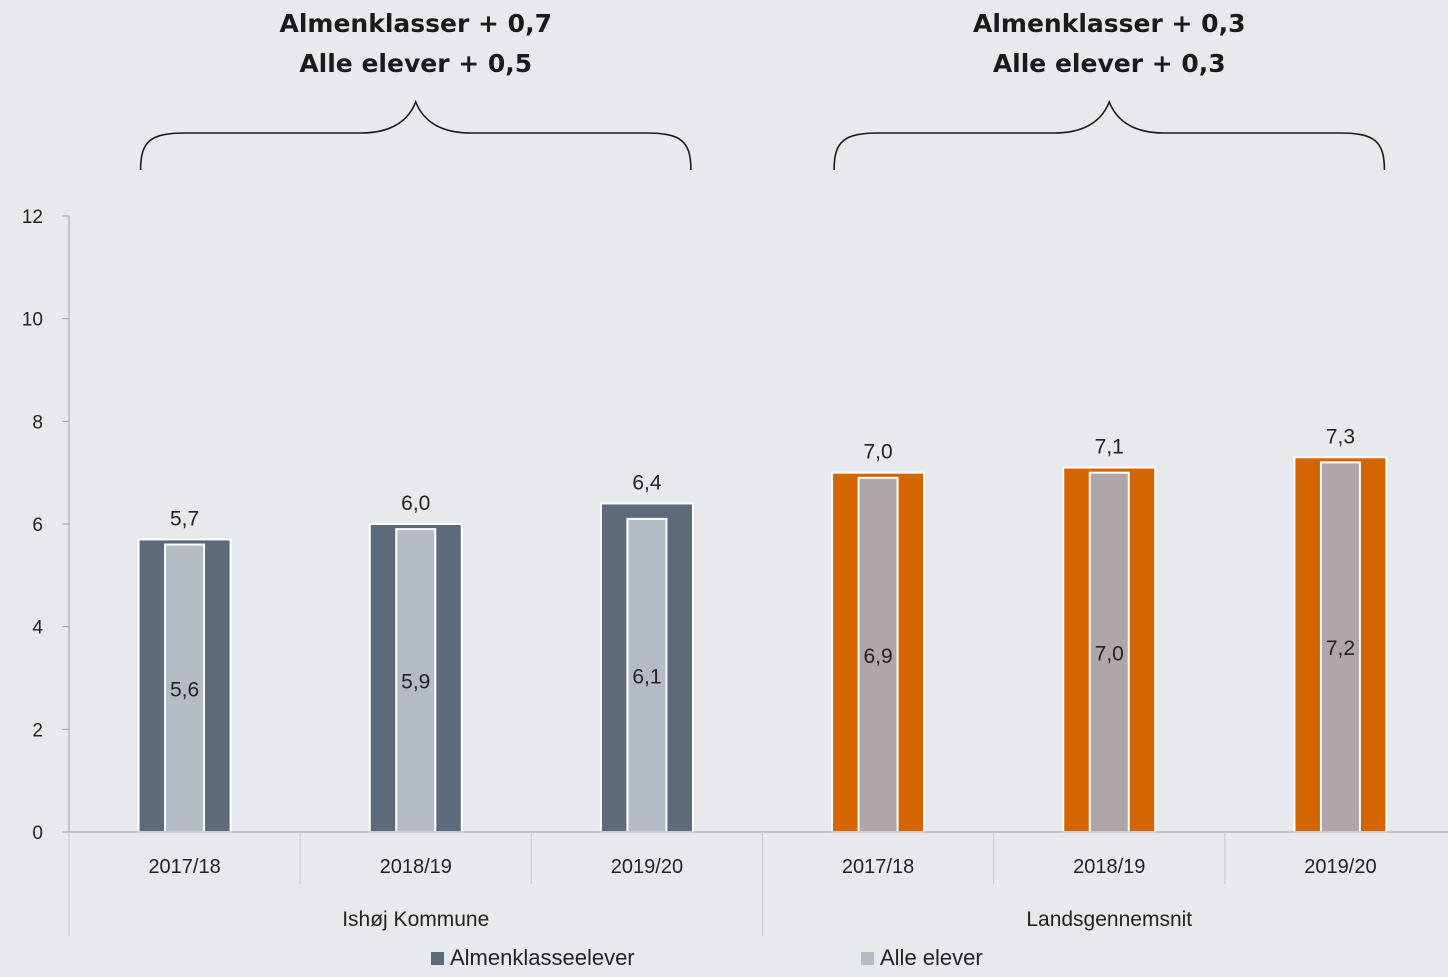 The width and height of the screenshot is (1448, 977). I want to click on y-tick-label: 12, so click(32, 217).